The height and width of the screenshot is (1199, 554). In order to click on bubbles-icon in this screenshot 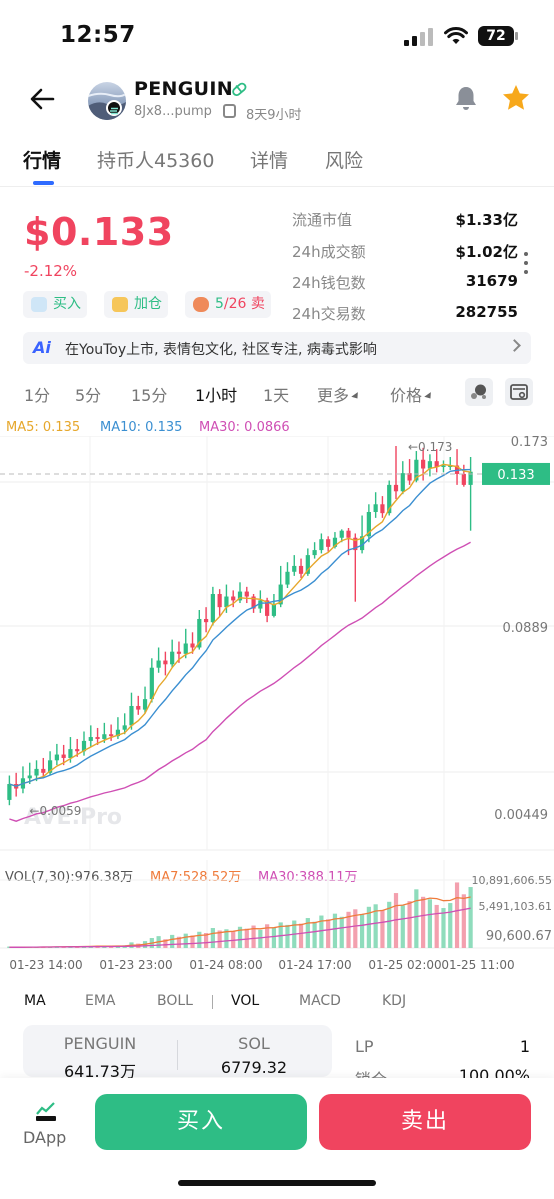, I will do `click(478, 391)`.